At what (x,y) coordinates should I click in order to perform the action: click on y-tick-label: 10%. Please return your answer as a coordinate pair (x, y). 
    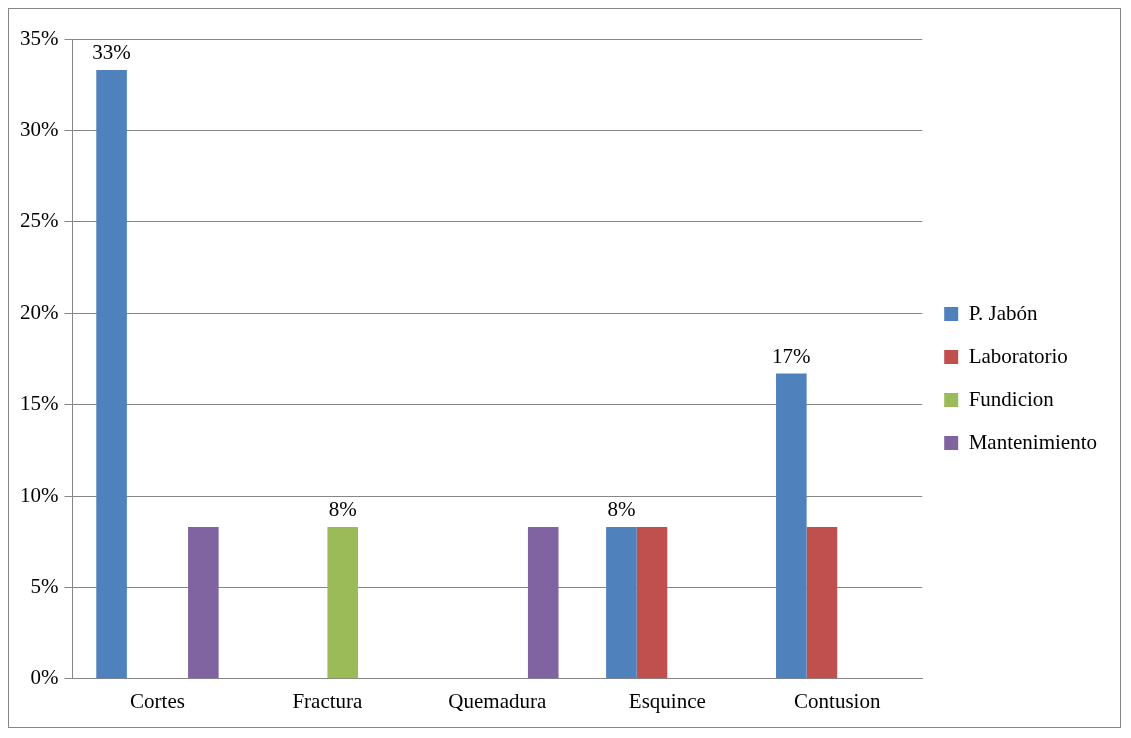
    Looking at the image, I should click on (39, 494).